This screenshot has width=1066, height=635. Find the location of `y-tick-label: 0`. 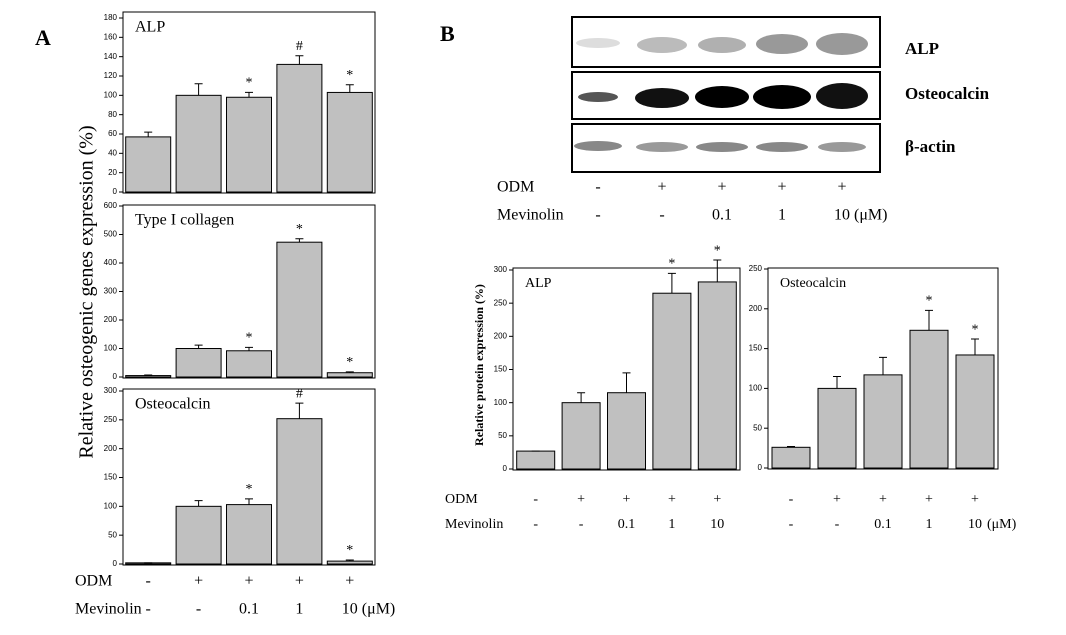

y-tick-label: 0 is located at coordinates (115, 376).